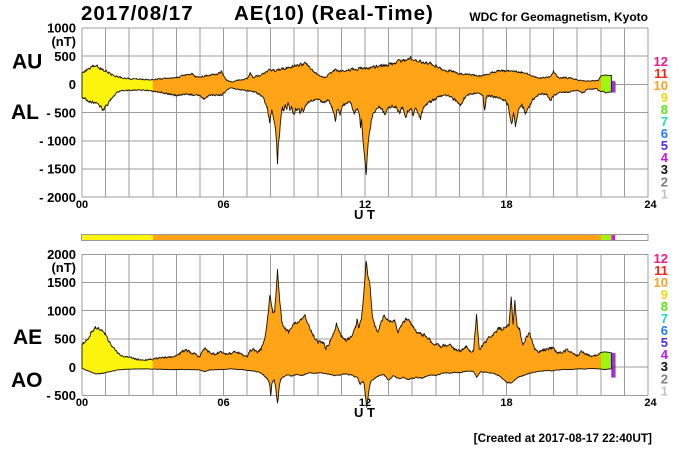  Describe the element at coordinates (27, 337) in the screenshot. I see `svg-text: AE` at that location.